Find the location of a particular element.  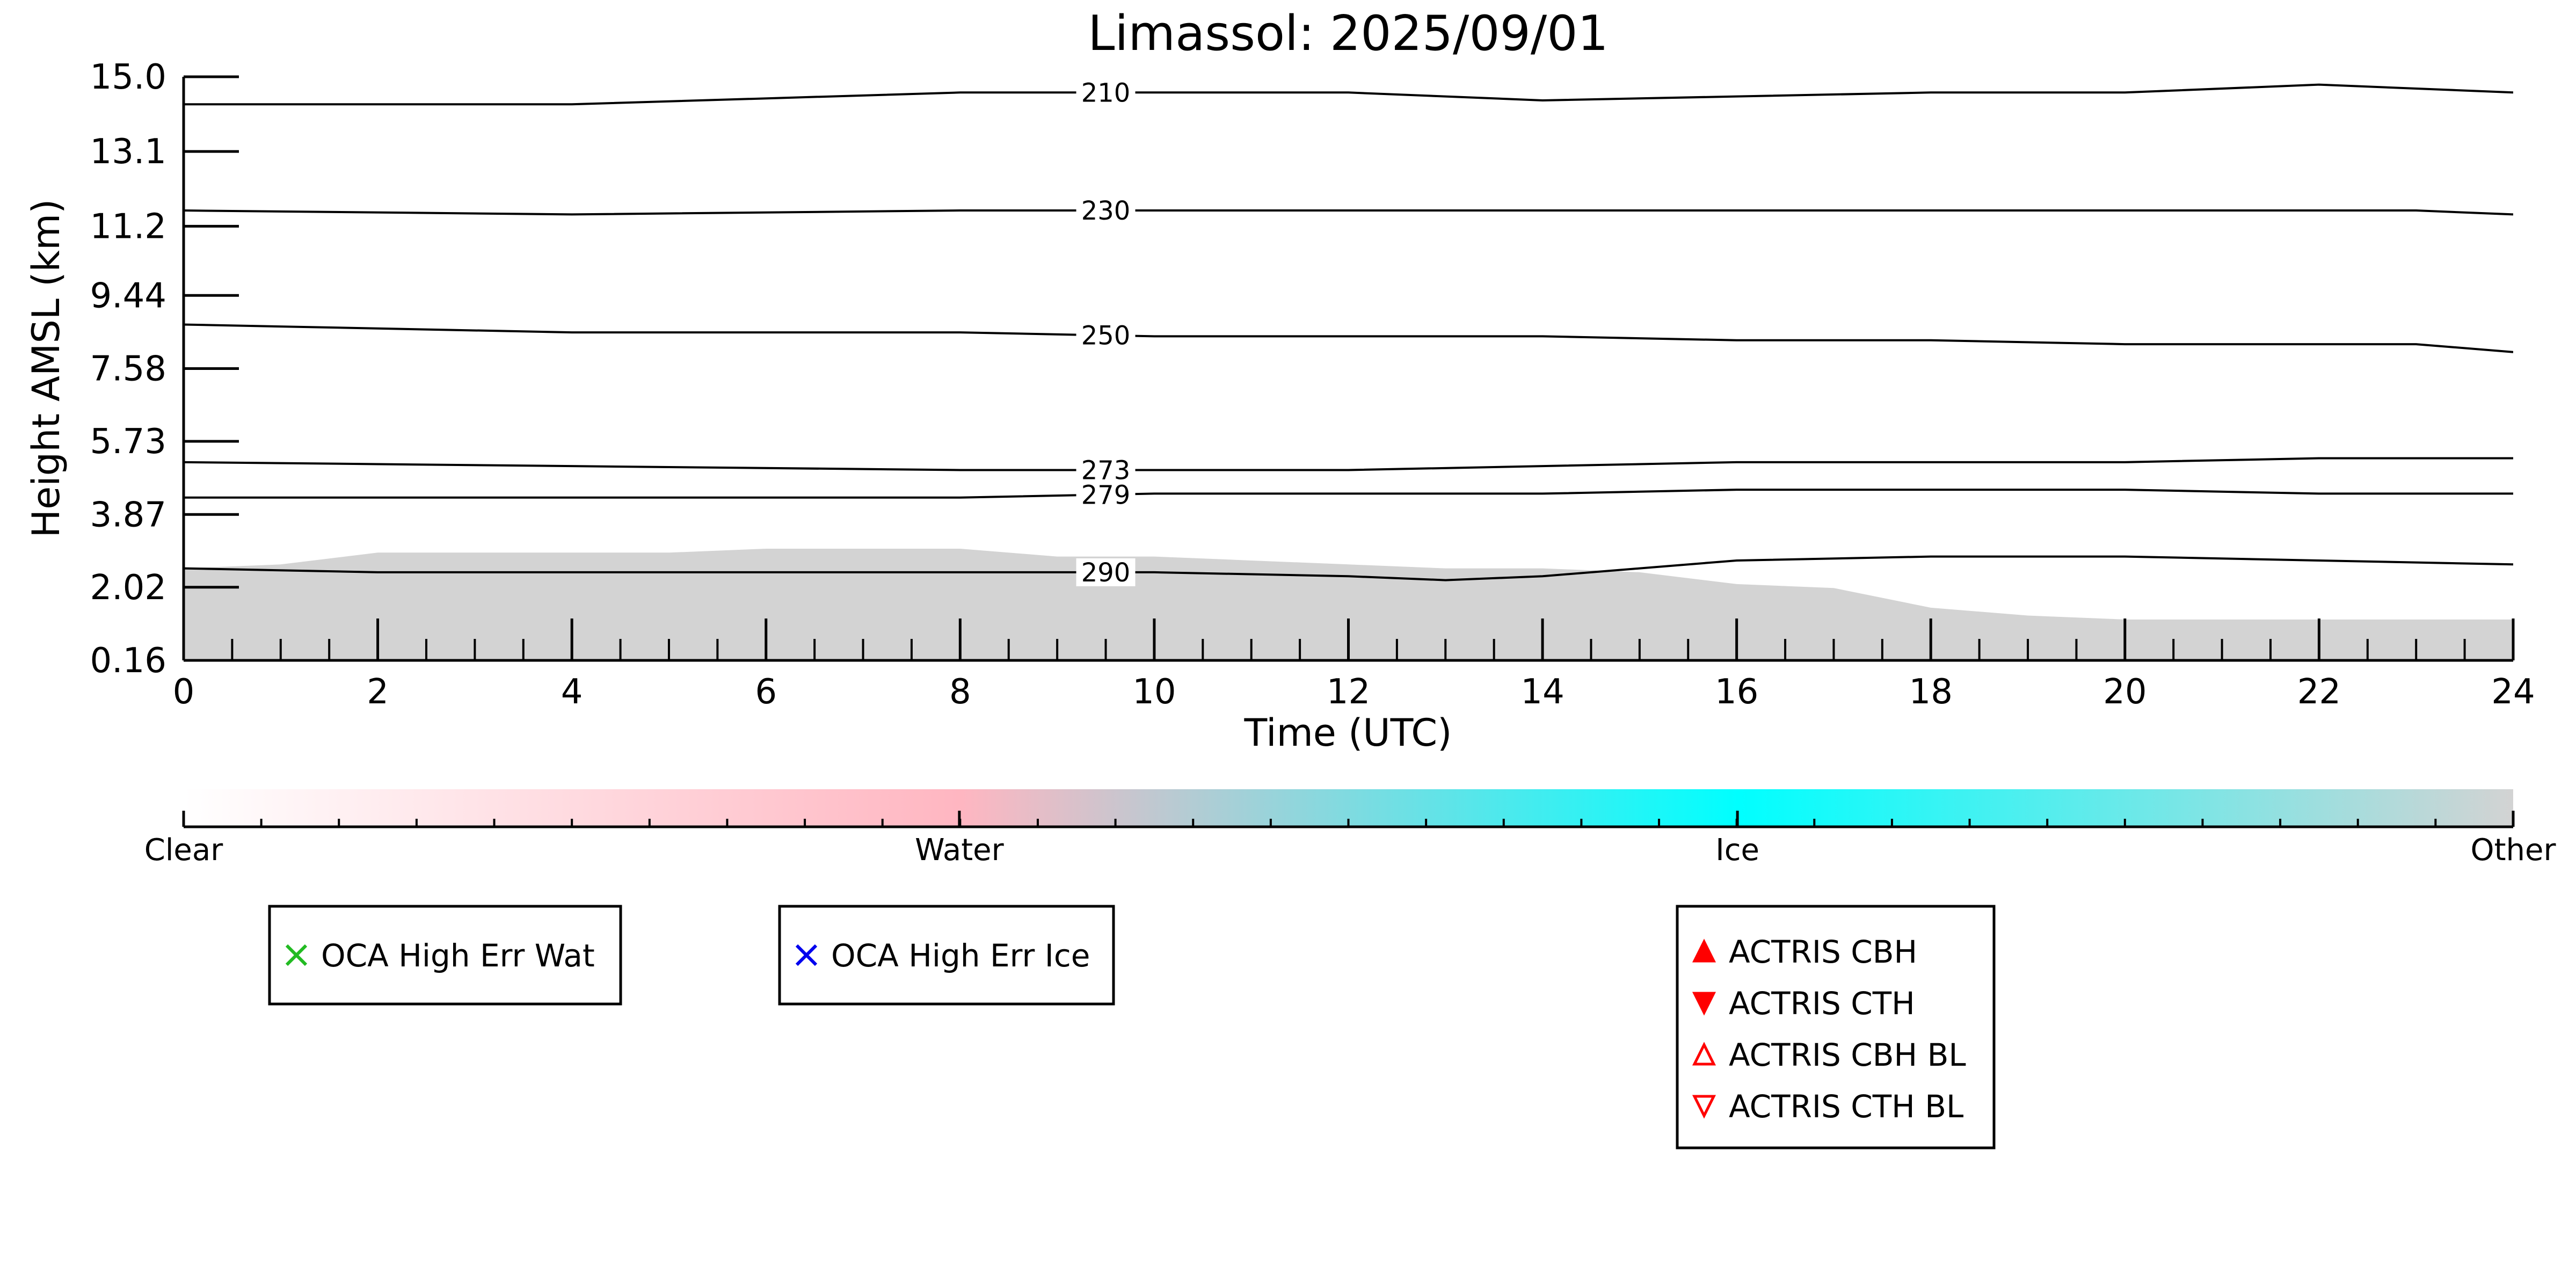

x-tick-label: 12 is located at coordinates (1348, 692).